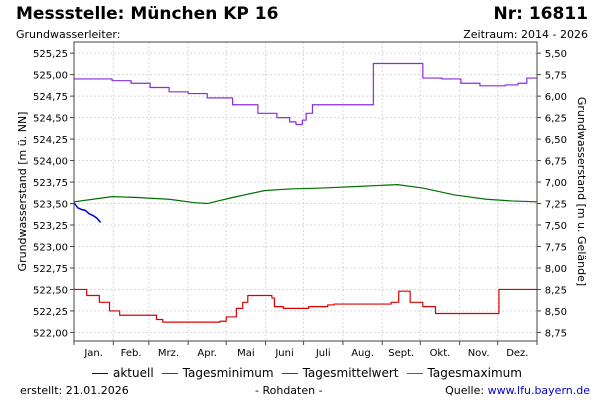 This screenshot has height=400, width=600. I want to click on y-right-tick-label: 5,50, so click(556, 54).